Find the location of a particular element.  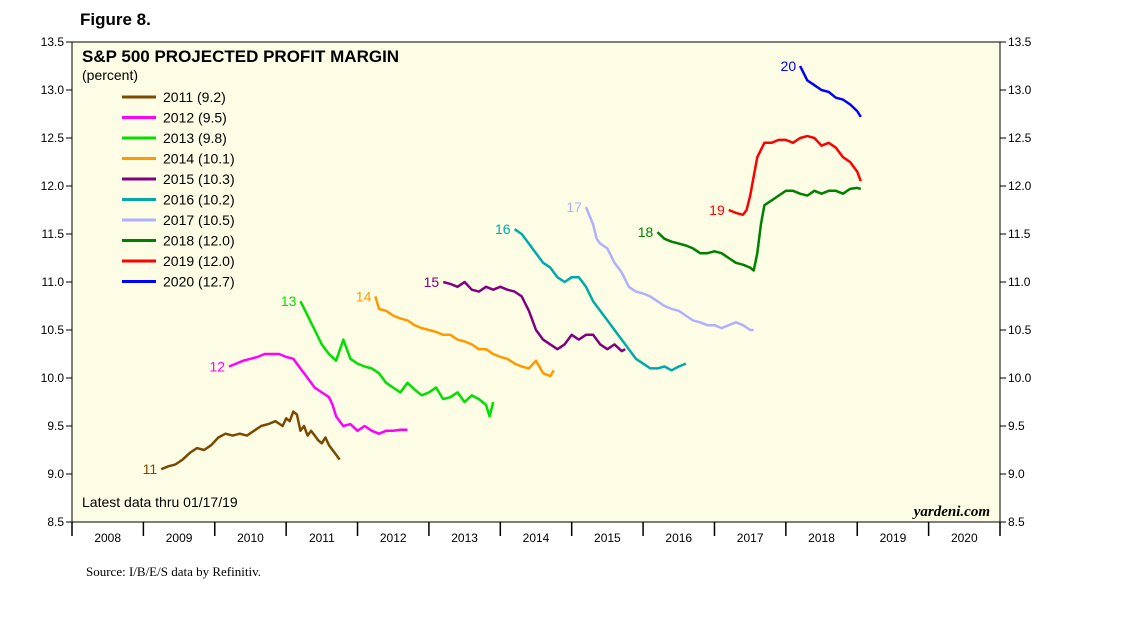

y-tick-label-left: 9.0 is located at coordinates (55, 474).